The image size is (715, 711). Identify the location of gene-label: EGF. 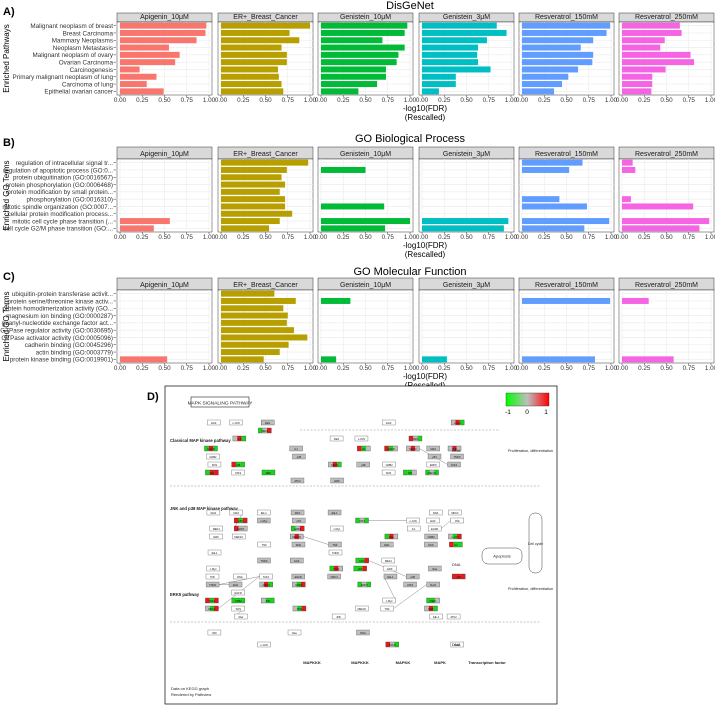
(433, 521).